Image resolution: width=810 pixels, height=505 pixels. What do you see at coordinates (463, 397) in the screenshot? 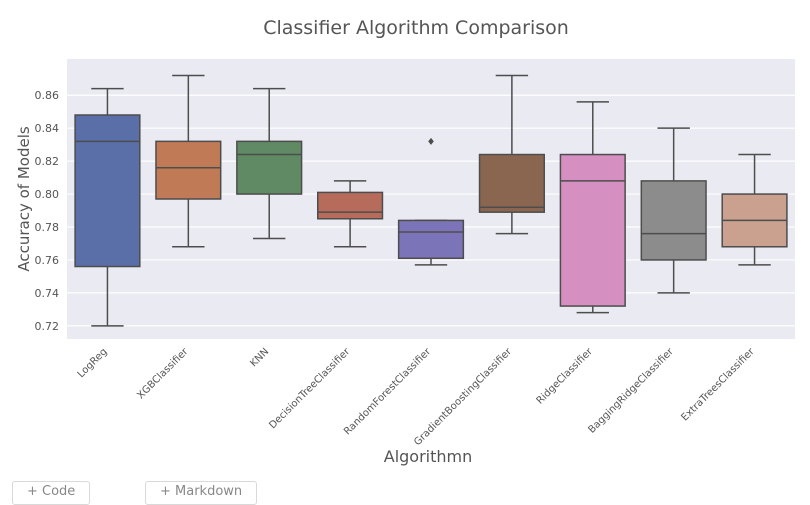
I see `x-tick-label: GradientBoostingClassifier` at bounding box center [463, 397].